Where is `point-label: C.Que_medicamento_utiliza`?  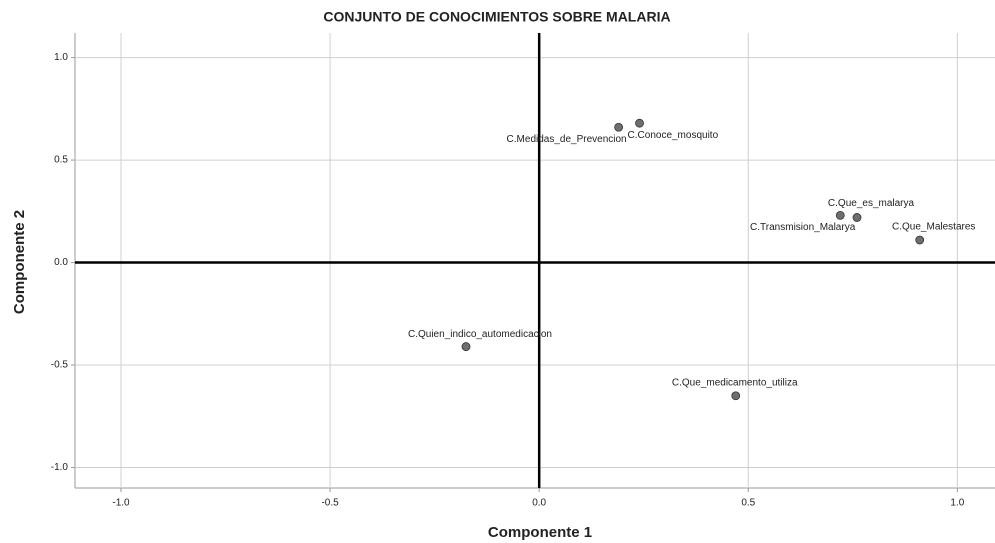 point-label: C.Que_medicamento_utiliza is located at coordinates (735, 382).